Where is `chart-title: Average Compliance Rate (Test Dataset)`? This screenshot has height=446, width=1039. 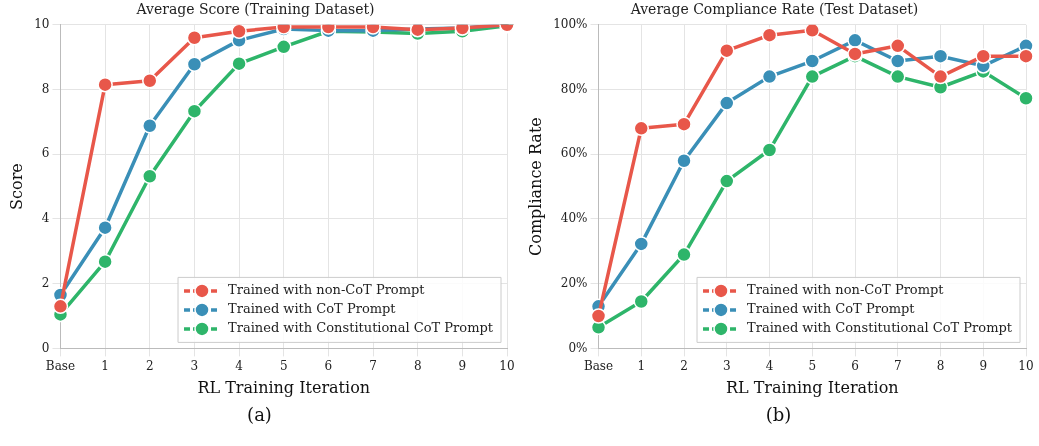
chart-title: Average Compliance Rate (Test Dataset) is located at coordinates (774, 9).